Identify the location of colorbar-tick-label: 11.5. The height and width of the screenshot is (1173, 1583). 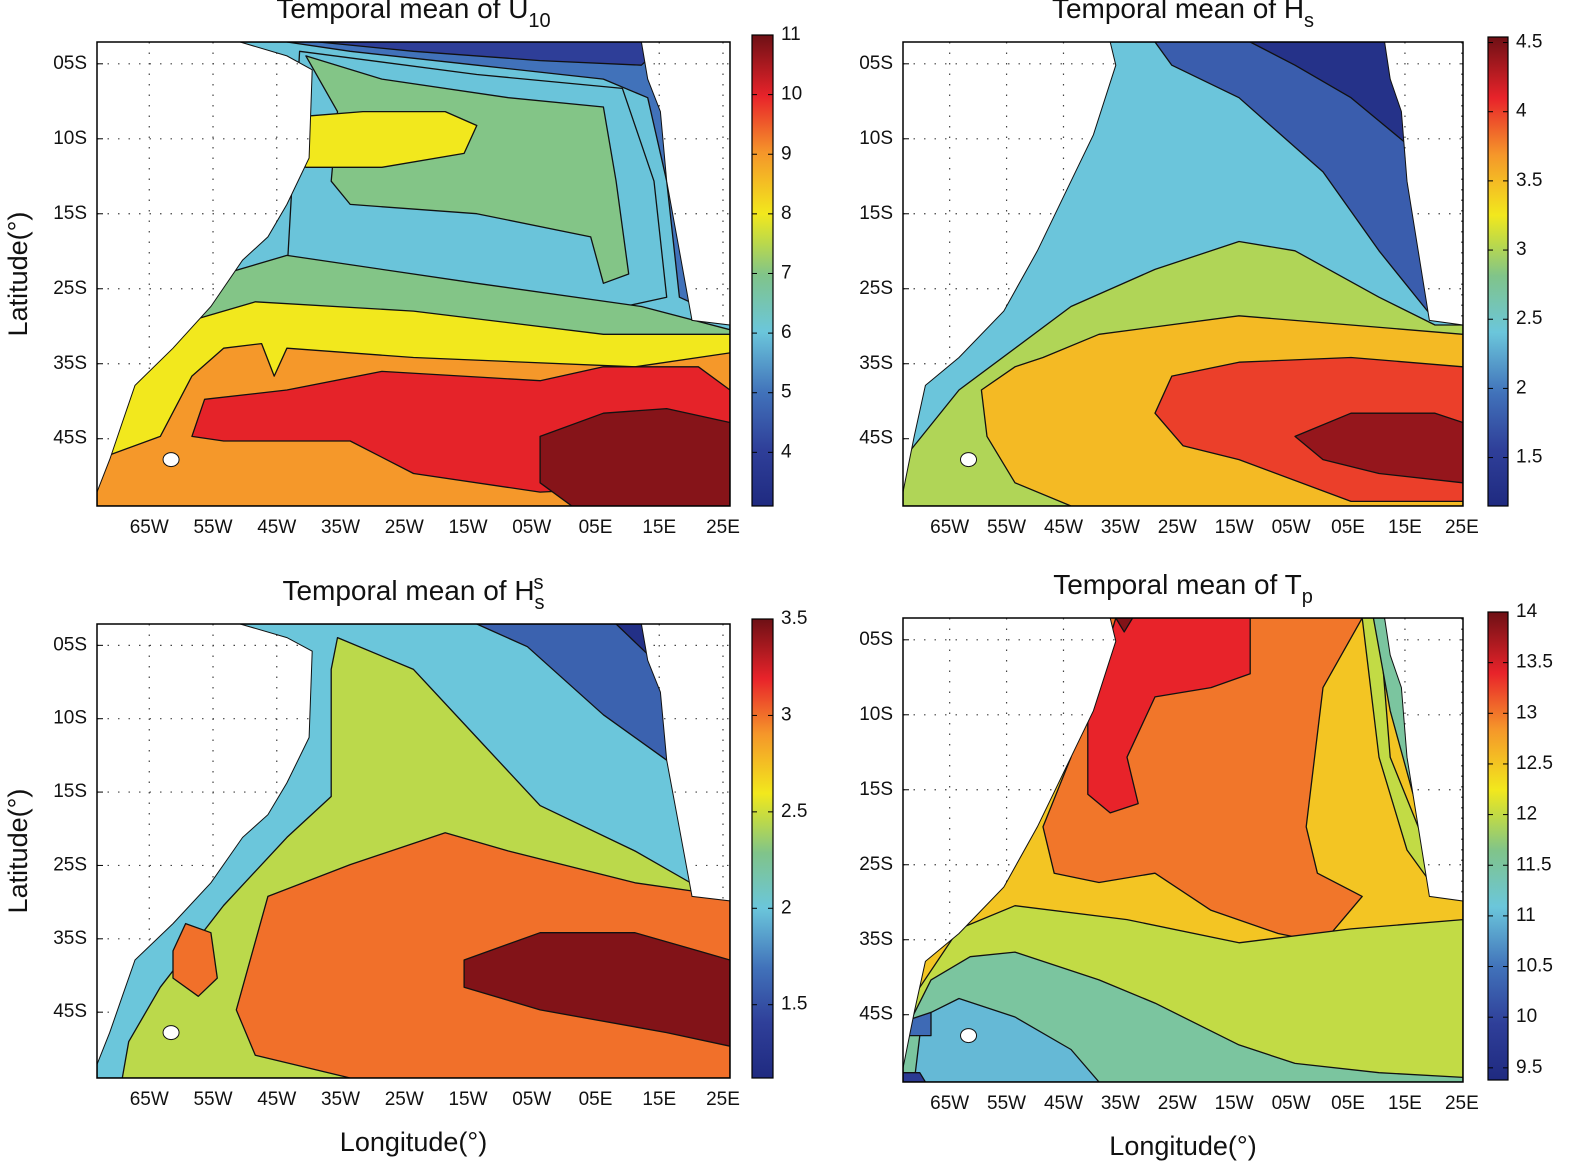
(1534, 864).